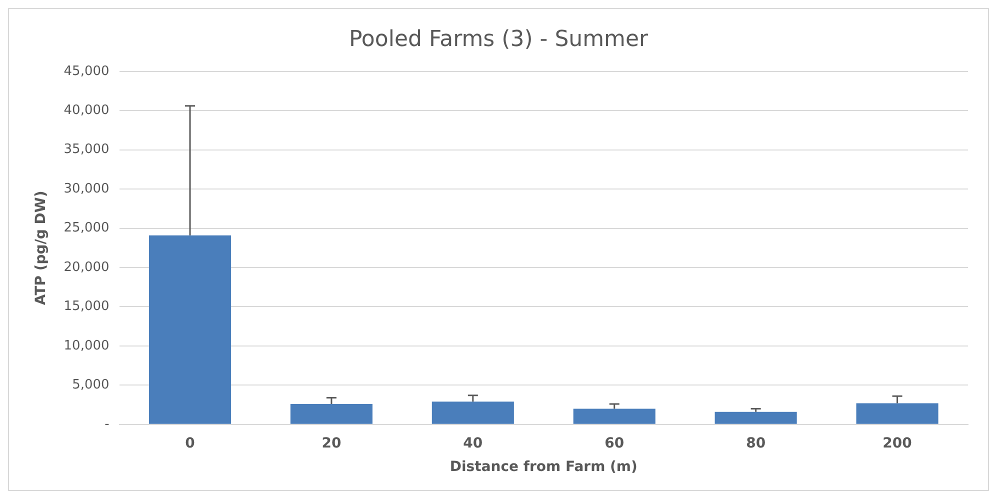 The height and width of the screenshot is (499, 997). What do you see at coordinates (499, 39) in the screenshot?
I see `chart-title: Pooled Farms (3) - Summer` at bounding box center [499, 39].